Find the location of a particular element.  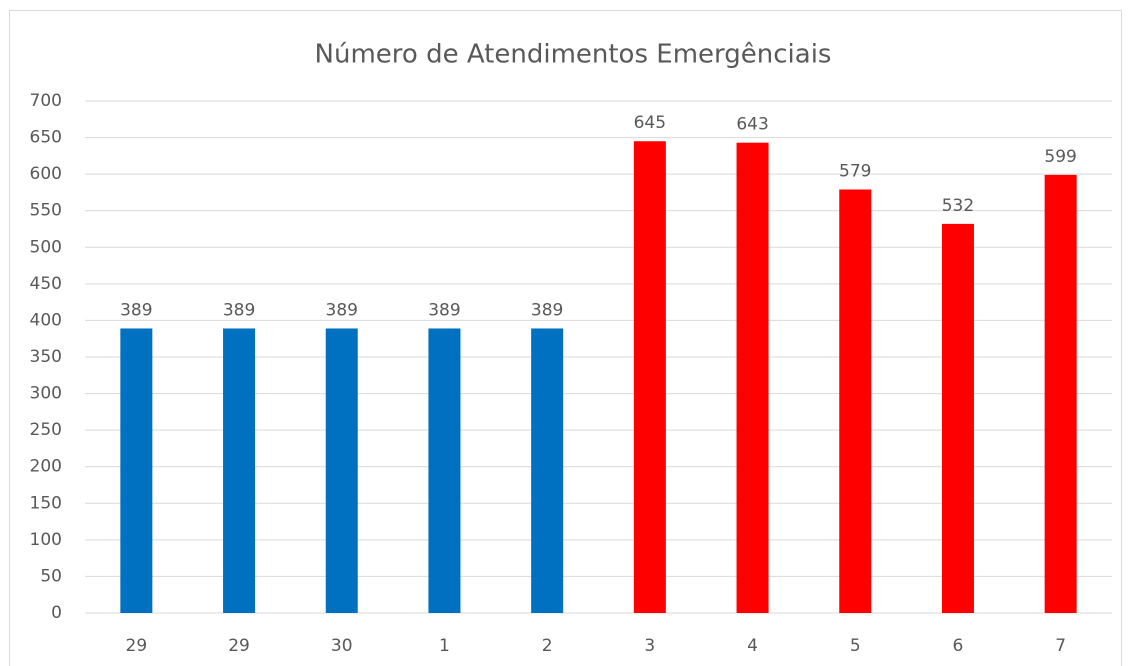

y-tick-label: 450 is located at coordinates (46, 284).